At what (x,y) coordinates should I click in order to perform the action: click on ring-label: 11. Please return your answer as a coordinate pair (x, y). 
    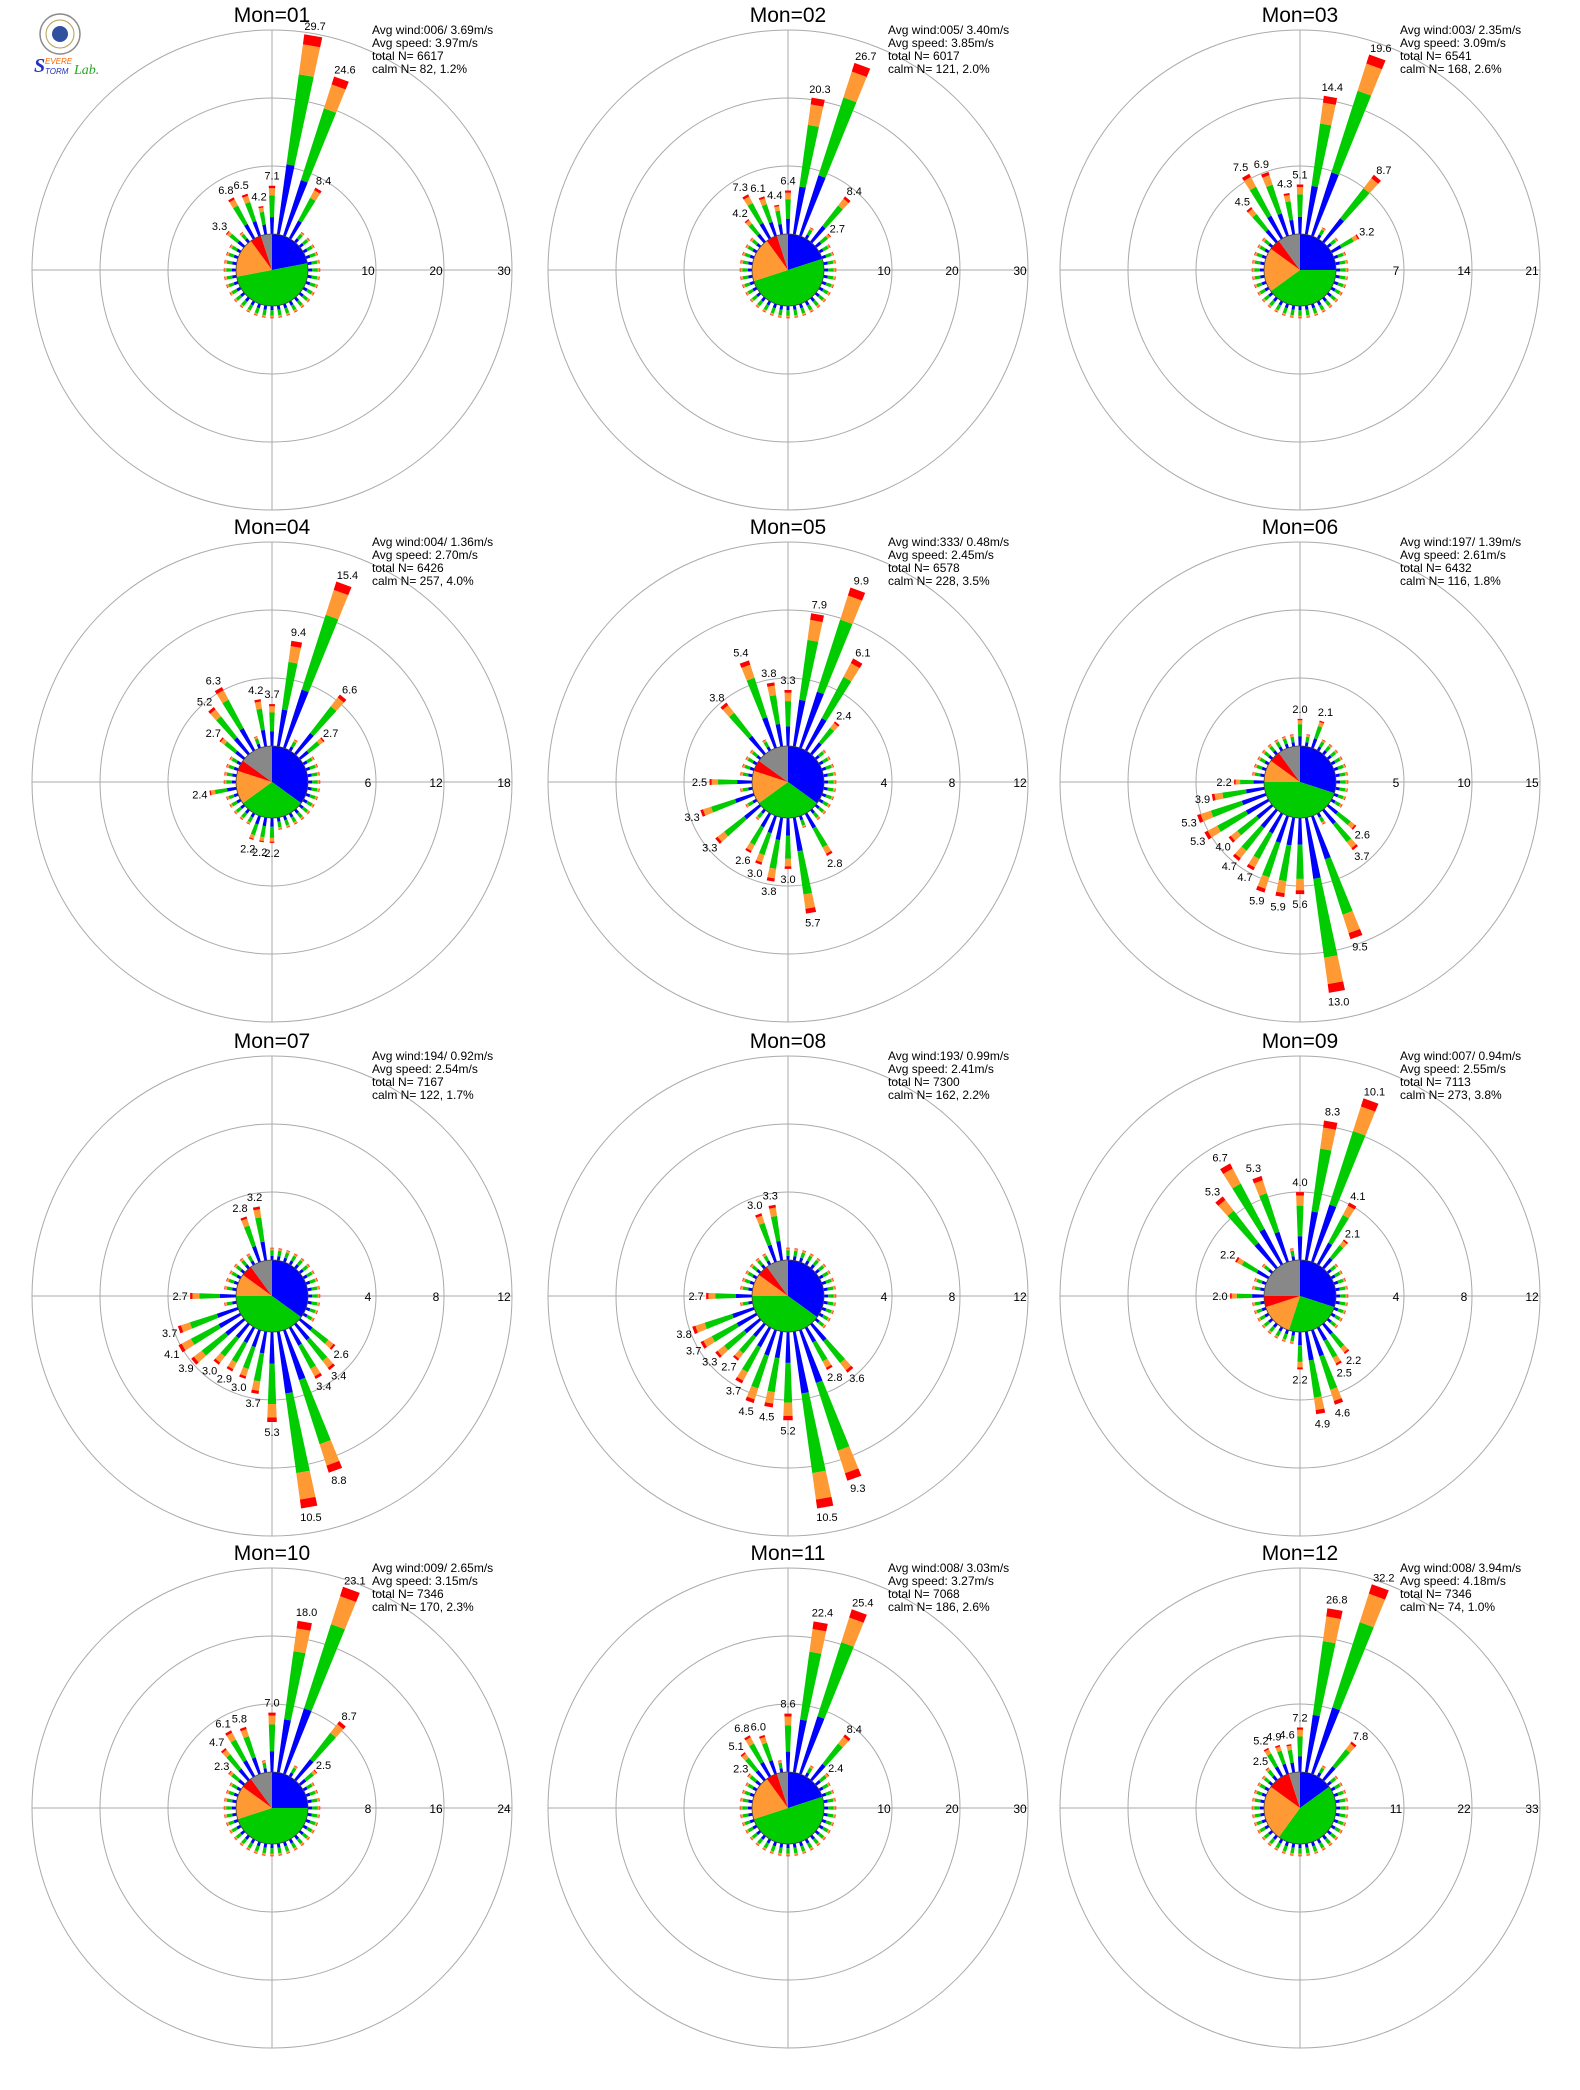
    Looking at the image, I should click on (1396, 1809).